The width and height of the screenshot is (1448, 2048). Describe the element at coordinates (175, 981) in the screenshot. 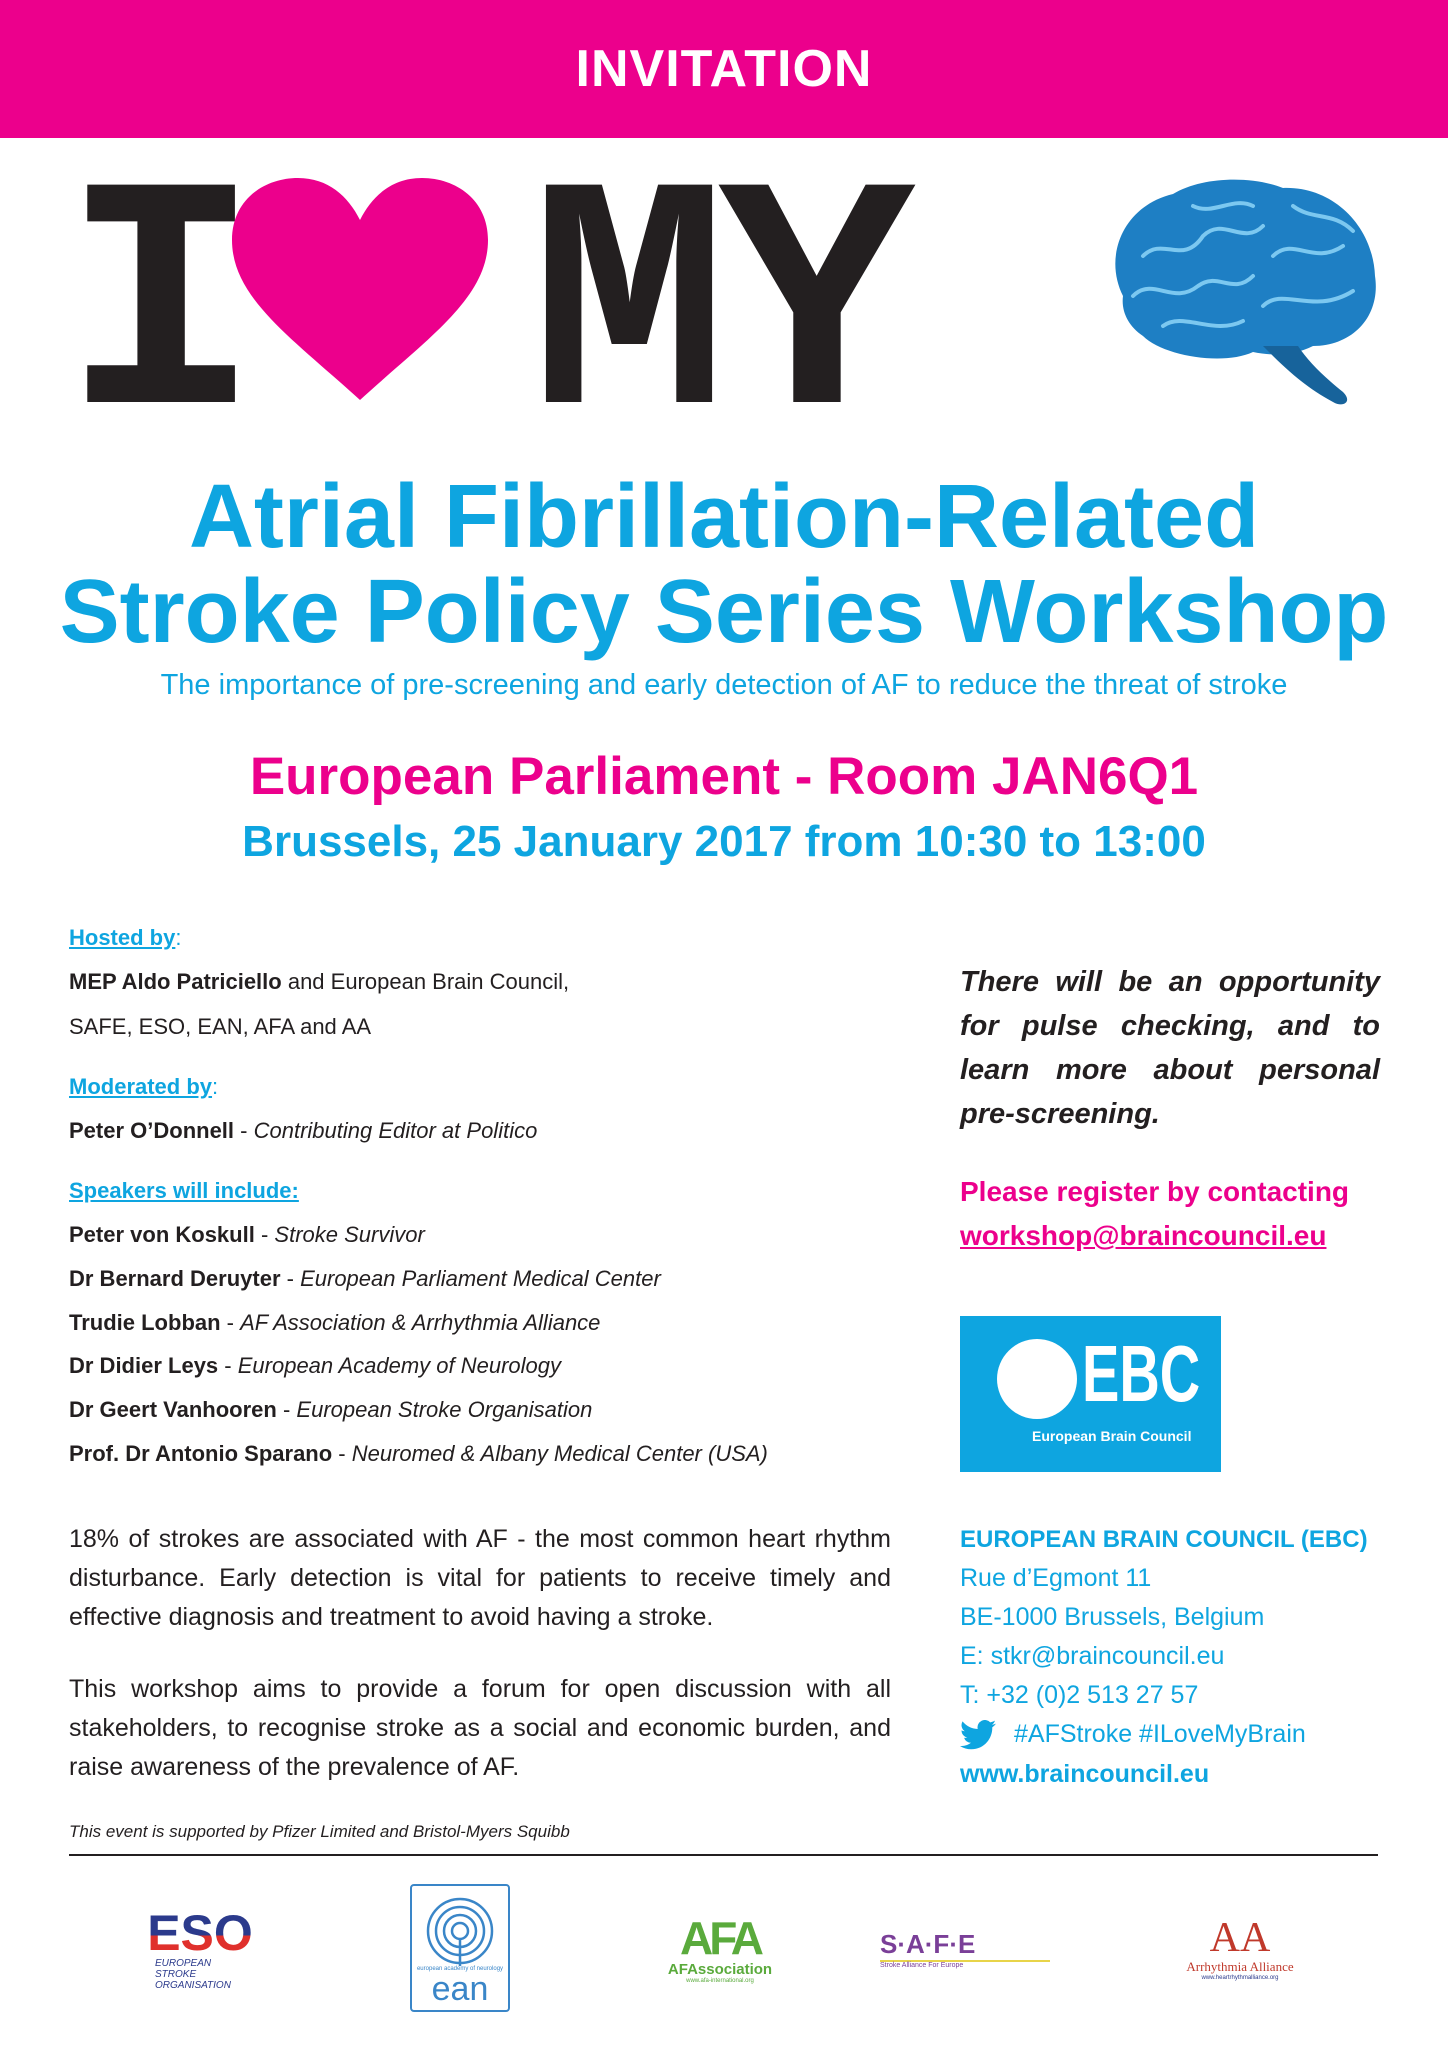

I see `host-name: MEP Aldo Patriciello` at that location.